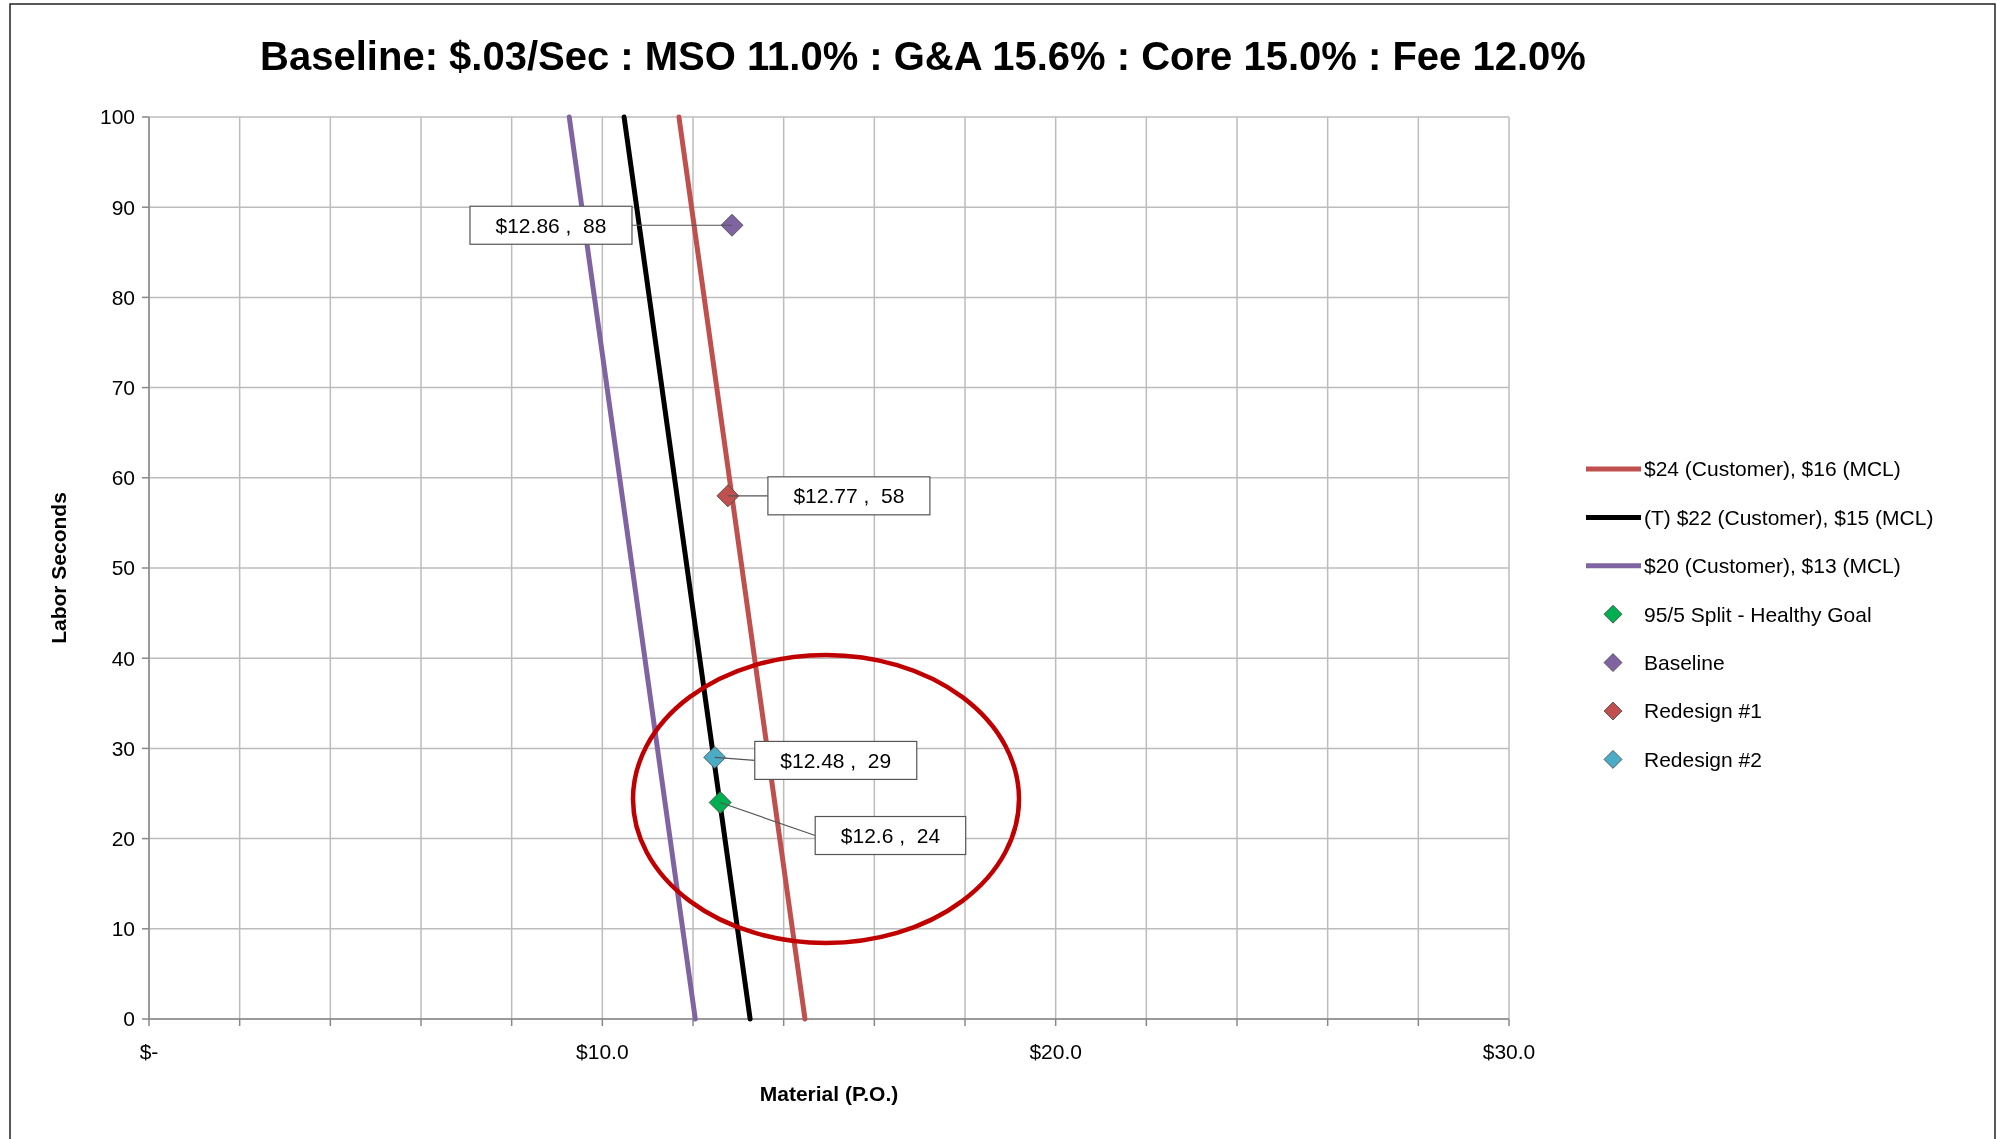 The height and width of the screenshot is (1139, 1997). I want to click on legend-label: (T) $22 (Customer), $15 (MCL), so click(1789, 517).